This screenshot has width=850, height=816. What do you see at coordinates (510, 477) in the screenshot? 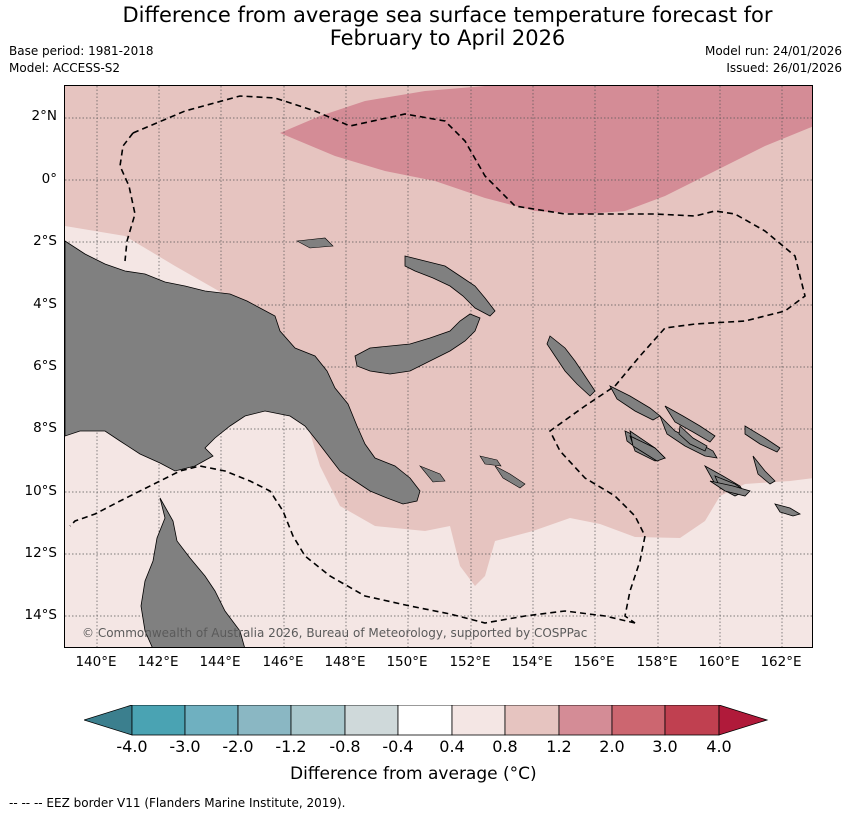
I see `milne-bay-island` at bounding box center [510, 477].